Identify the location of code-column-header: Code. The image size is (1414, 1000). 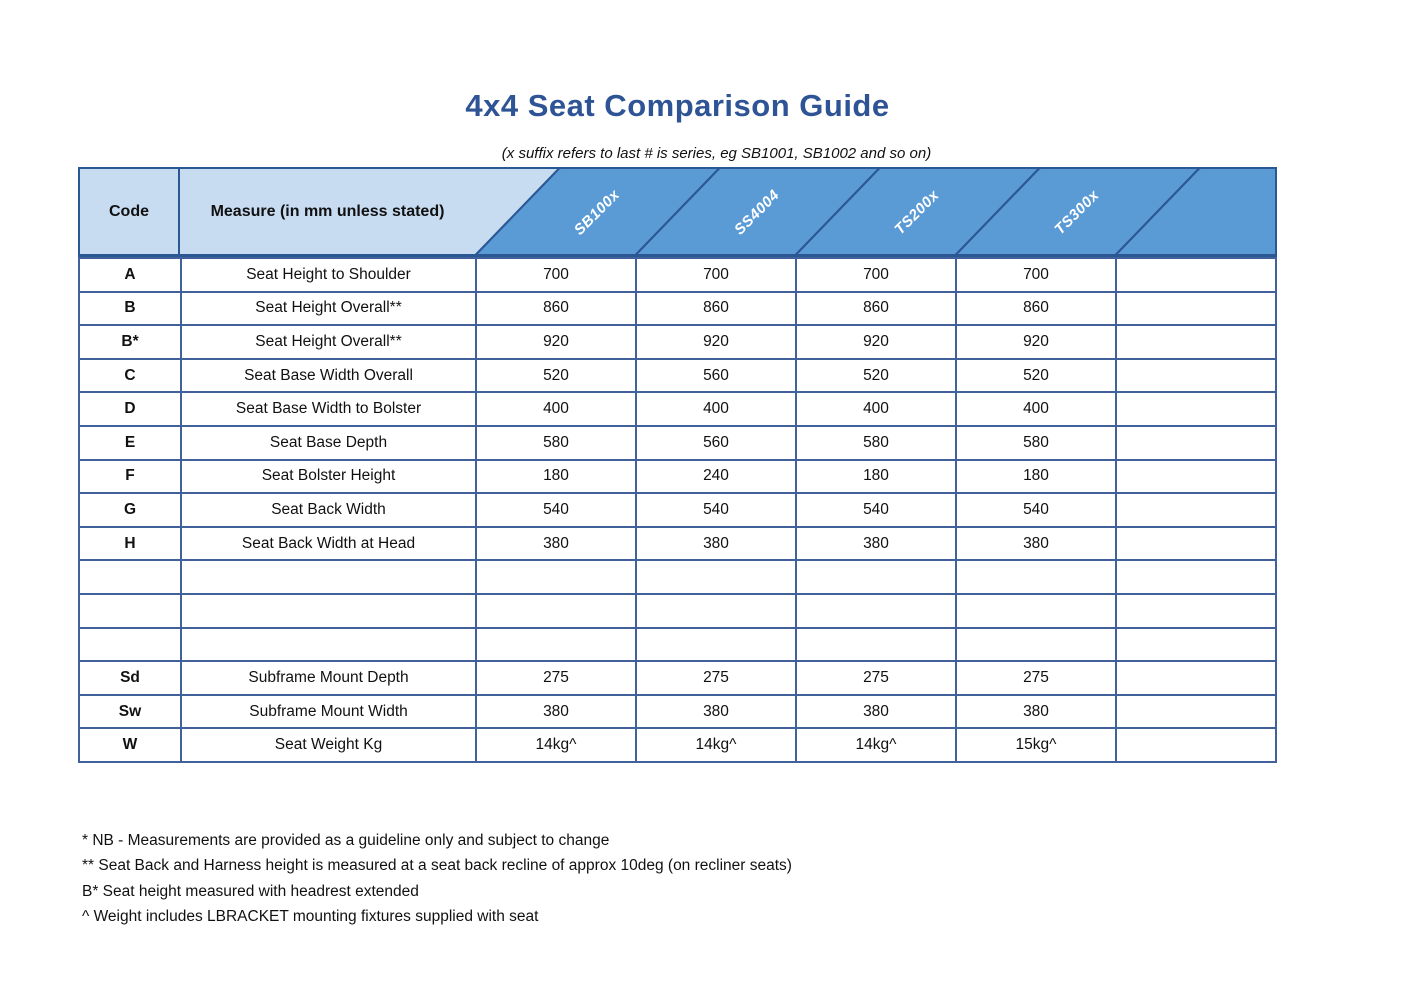
(130, 211).